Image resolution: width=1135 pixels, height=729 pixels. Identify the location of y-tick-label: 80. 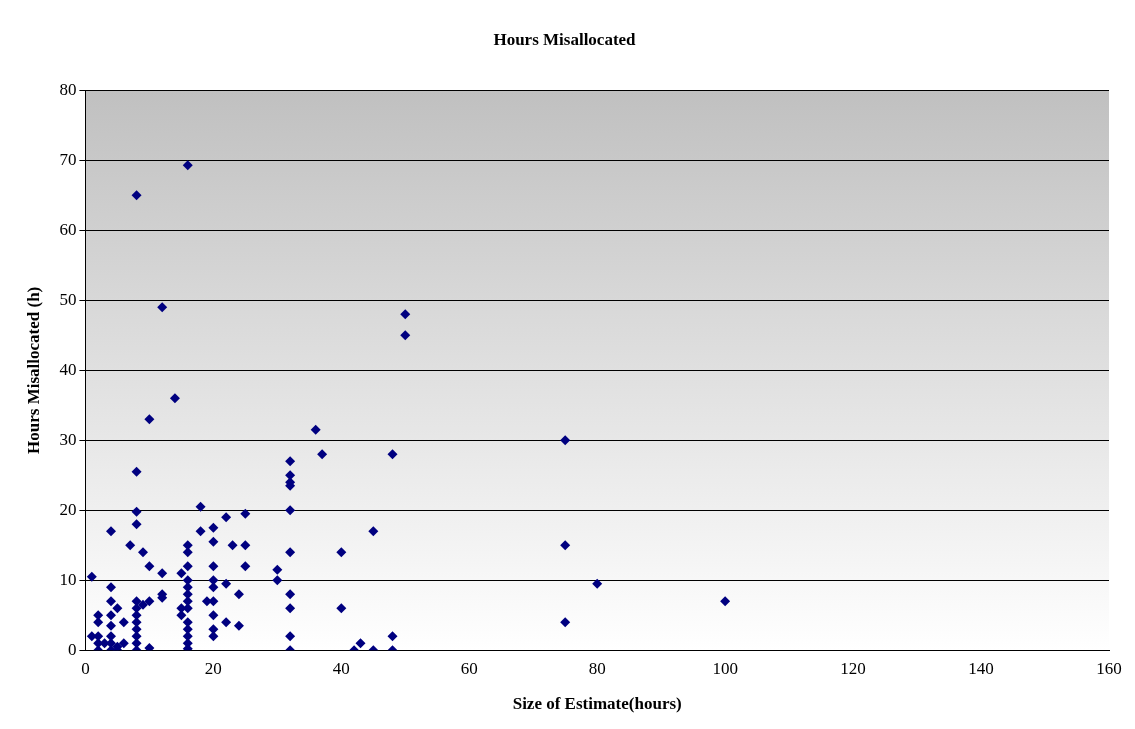
(68, 89).